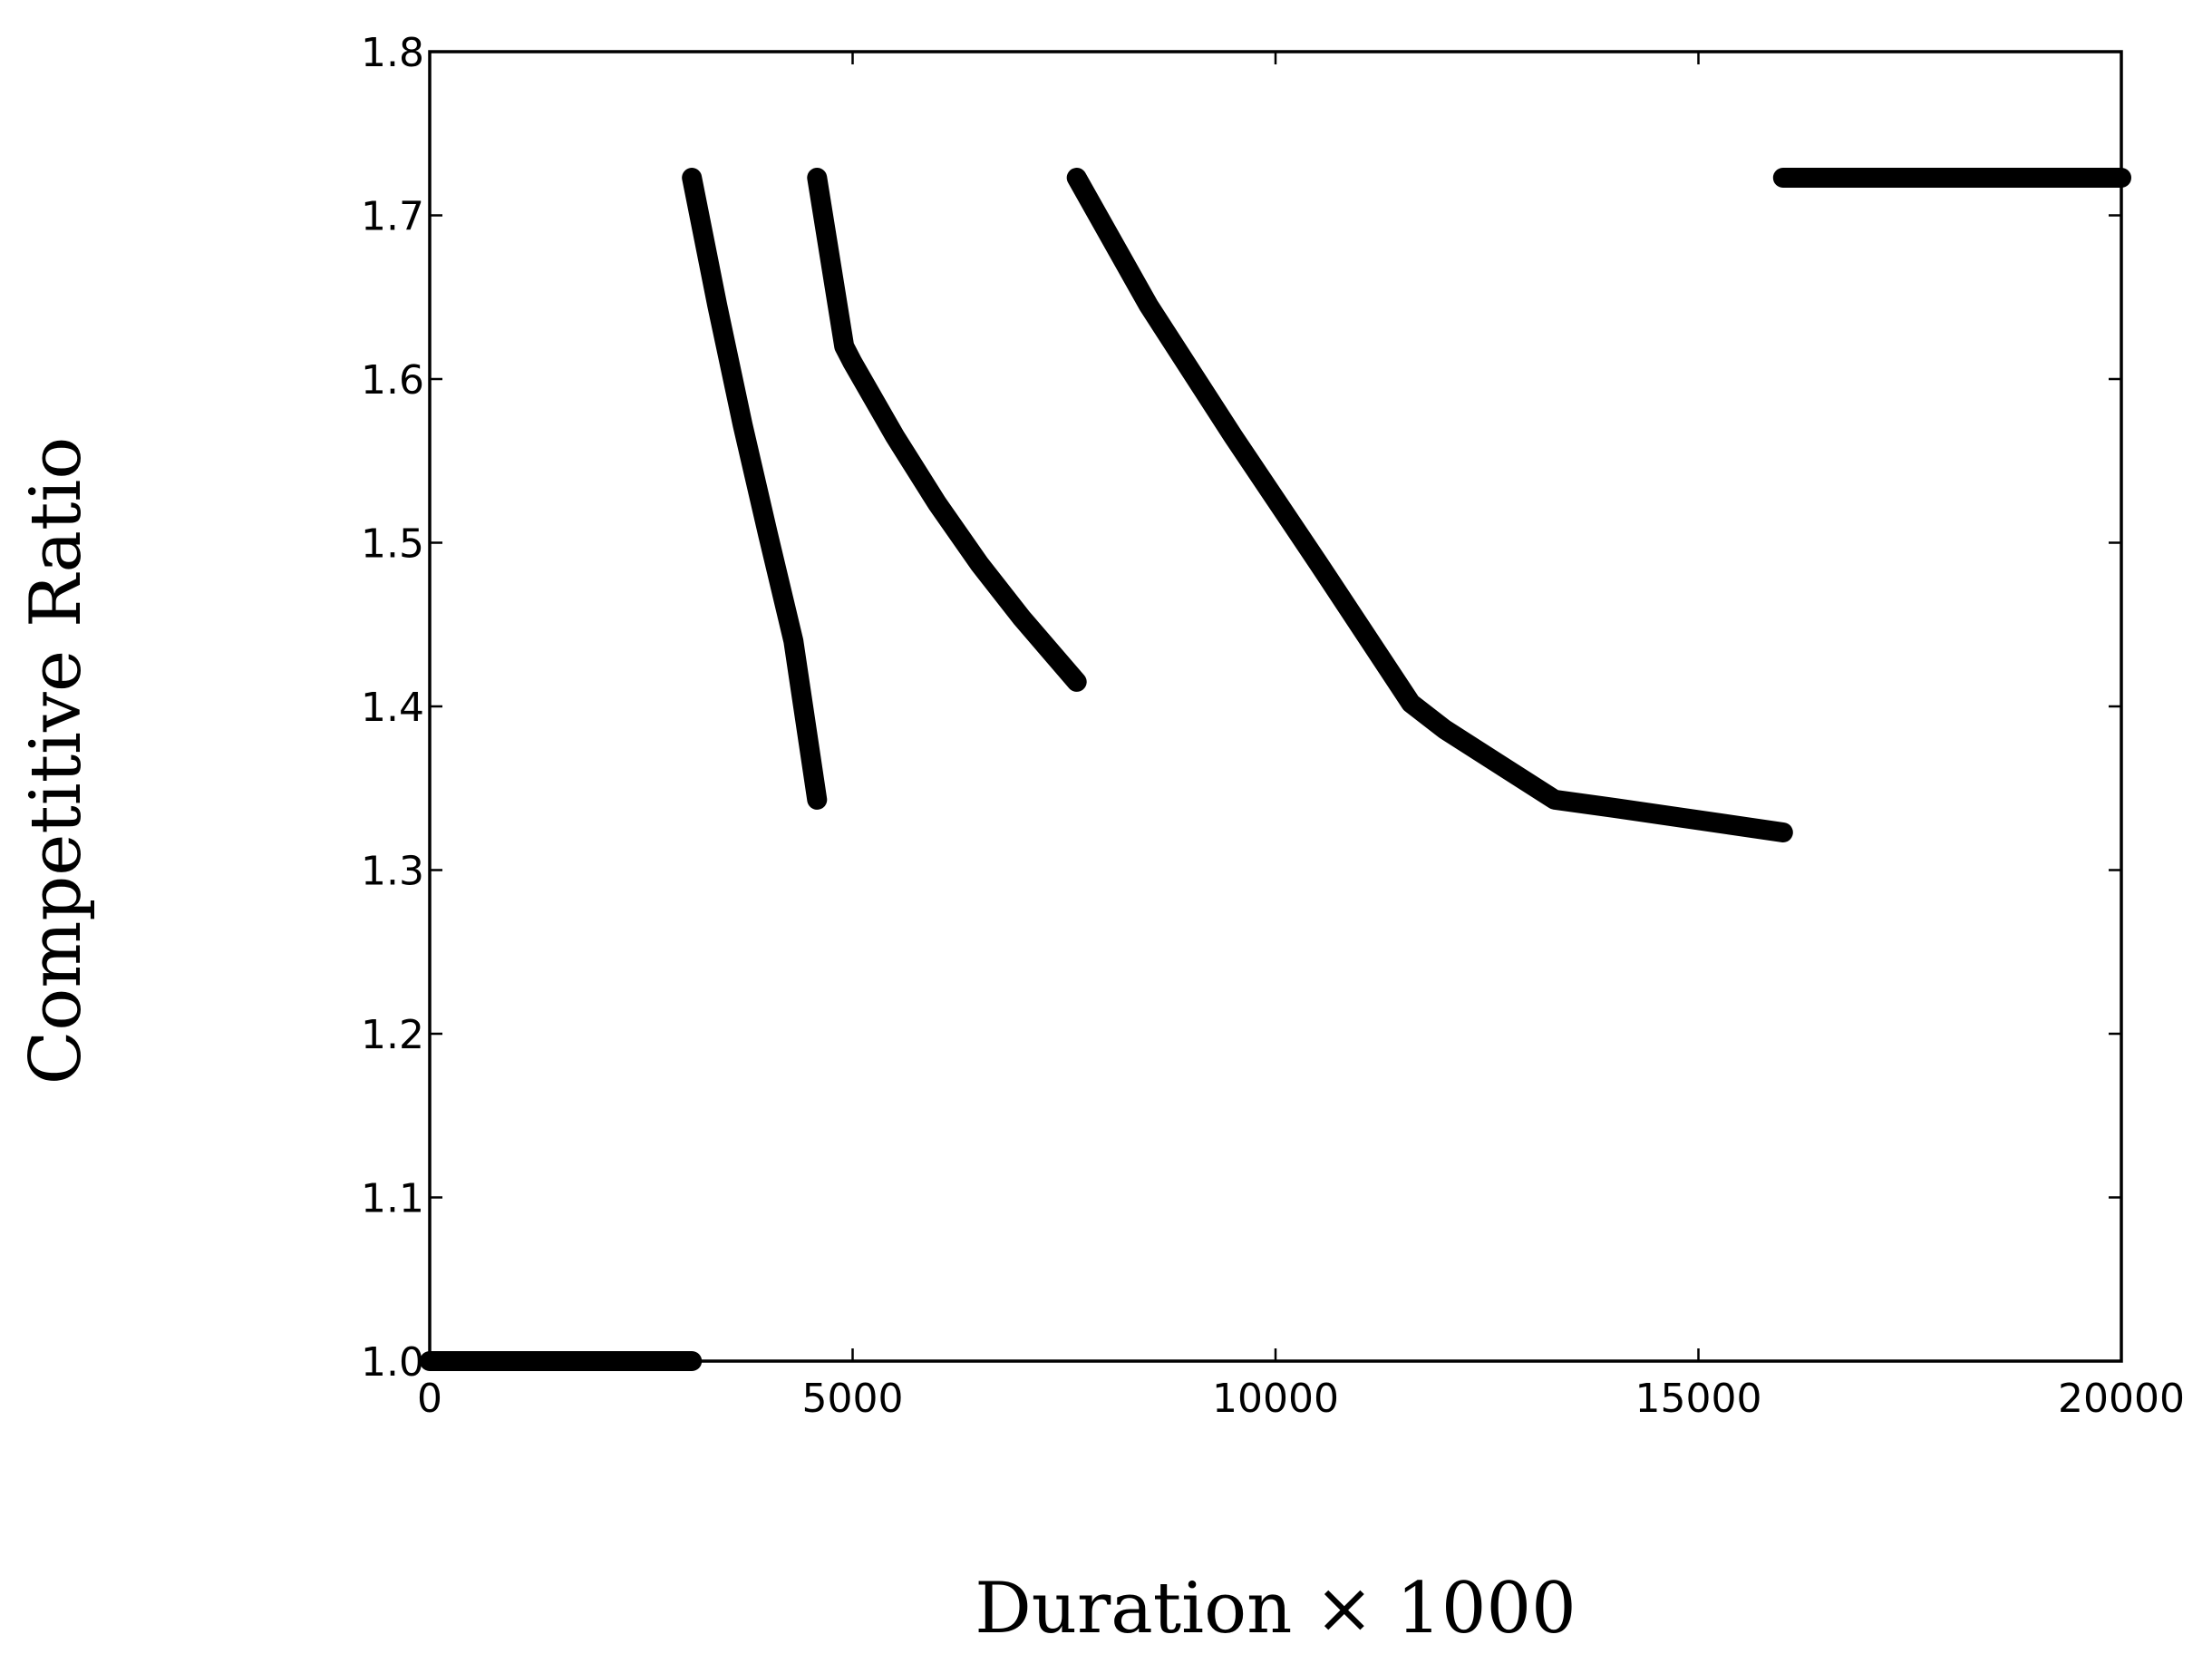 The image size is (2212, 1654). Describe the element at coordinates (1275, 1399) in the screenshot. I see `x-tick-label: 10000` at that location.